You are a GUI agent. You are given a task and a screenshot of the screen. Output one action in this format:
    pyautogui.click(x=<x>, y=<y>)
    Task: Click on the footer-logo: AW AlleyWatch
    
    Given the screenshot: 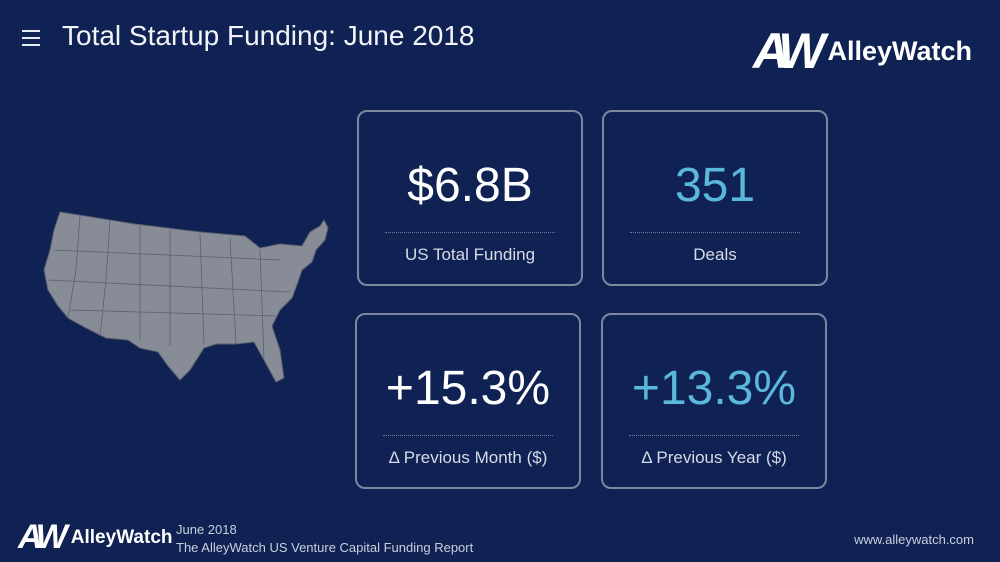 What is the action you would take?
    pyautogui.click(x=95, y=537)
    